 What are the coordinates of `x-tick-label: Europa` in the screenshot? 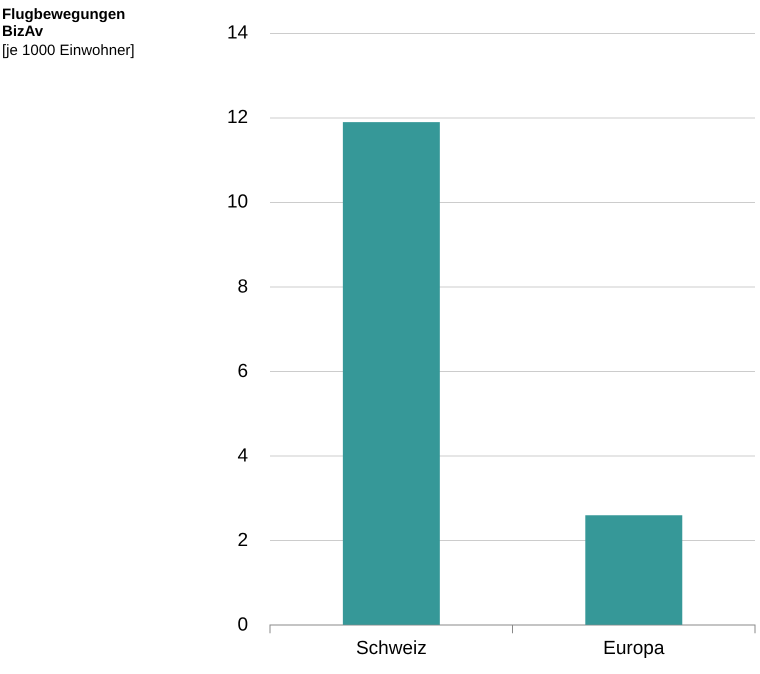 It's located at (634, 648).